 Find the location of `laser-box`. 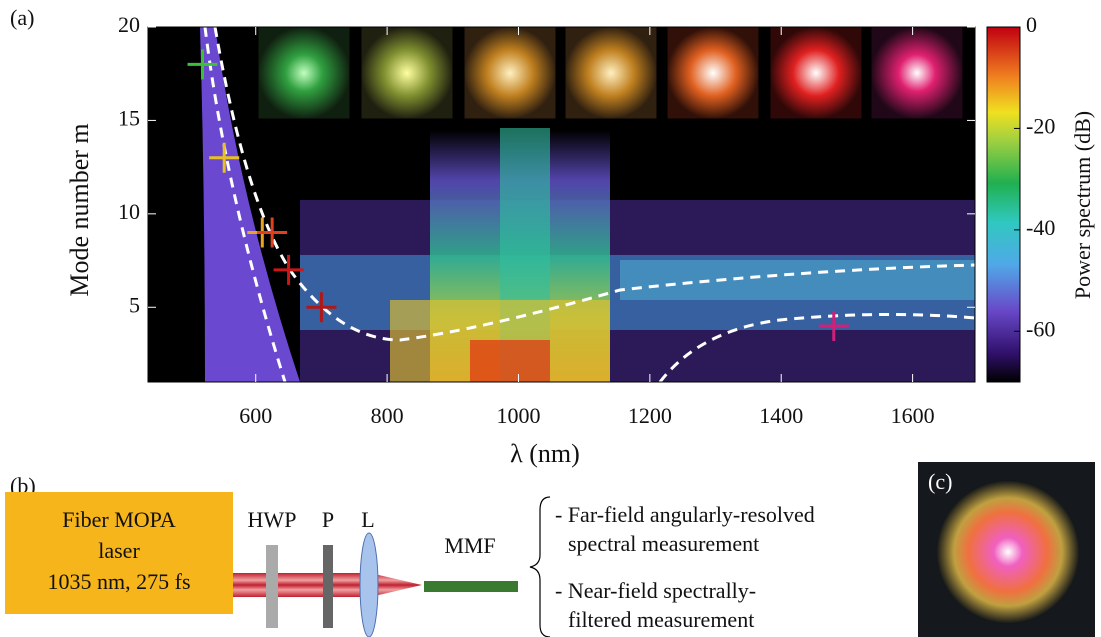

laser-box is located at coordinates (119, 553).